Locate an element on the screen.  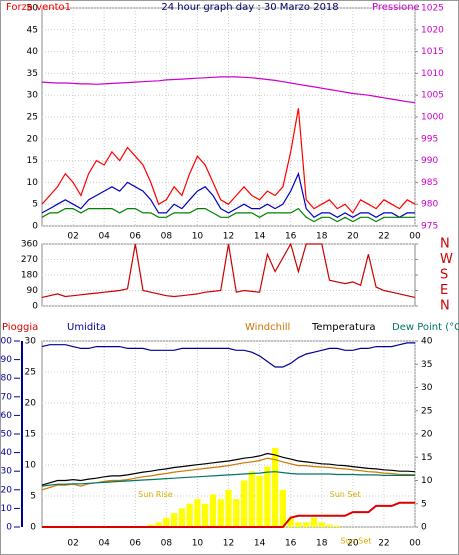
y3-tick-label: 20 is located at coordinates (31, 404).